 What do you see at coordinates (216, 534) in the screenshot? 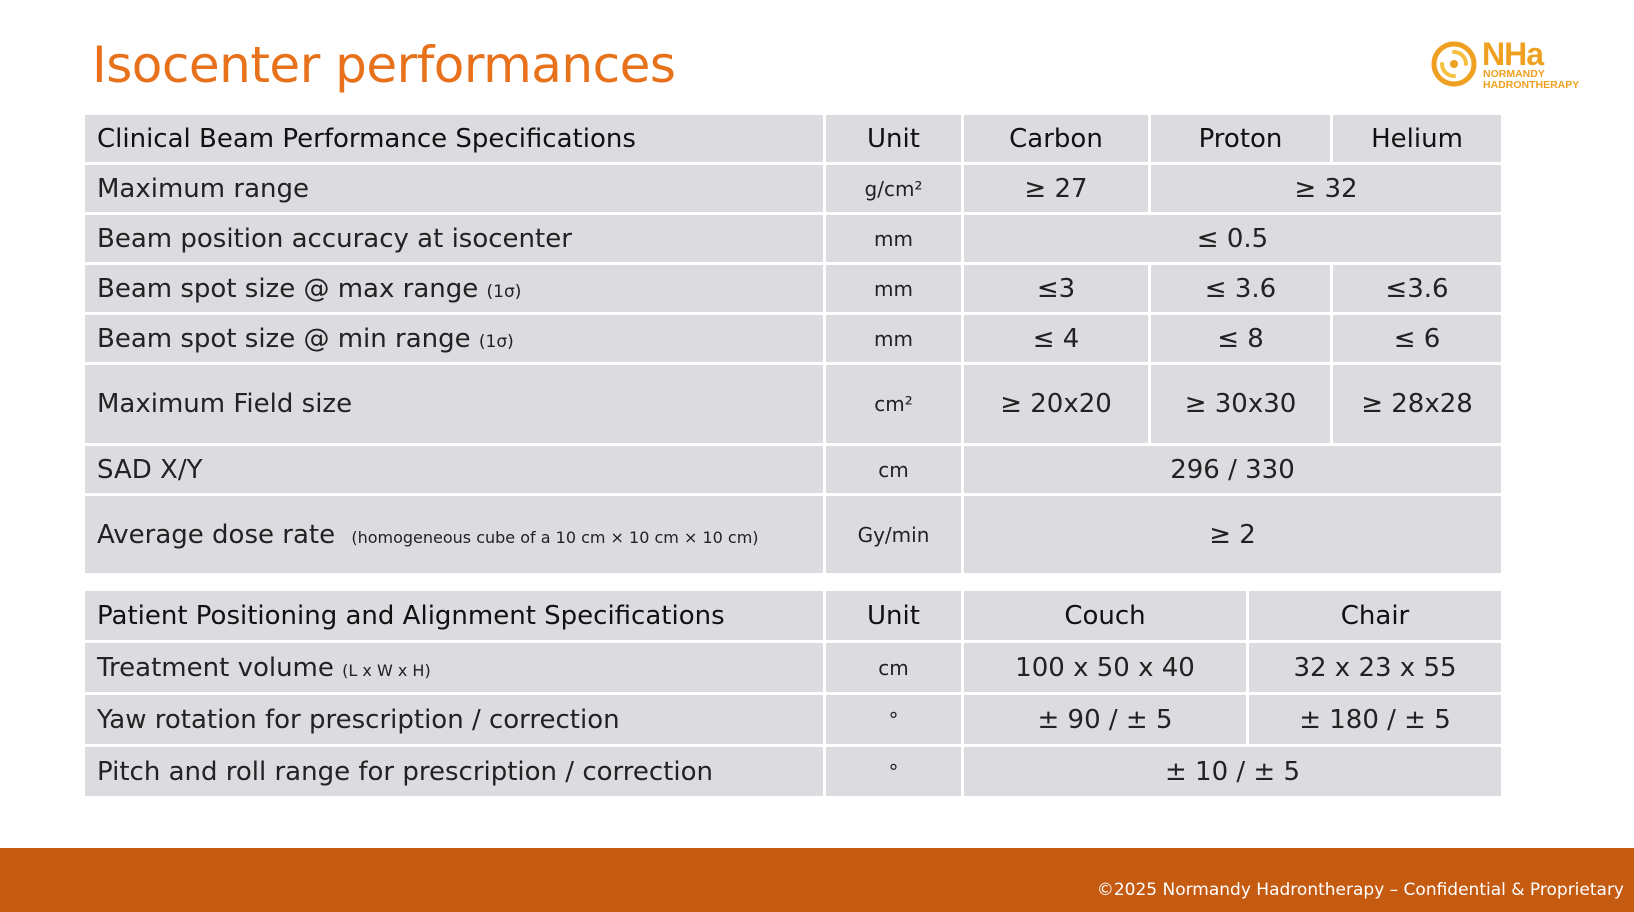
I see `row-label: Average dose rate` at bounding box center [216, 534].